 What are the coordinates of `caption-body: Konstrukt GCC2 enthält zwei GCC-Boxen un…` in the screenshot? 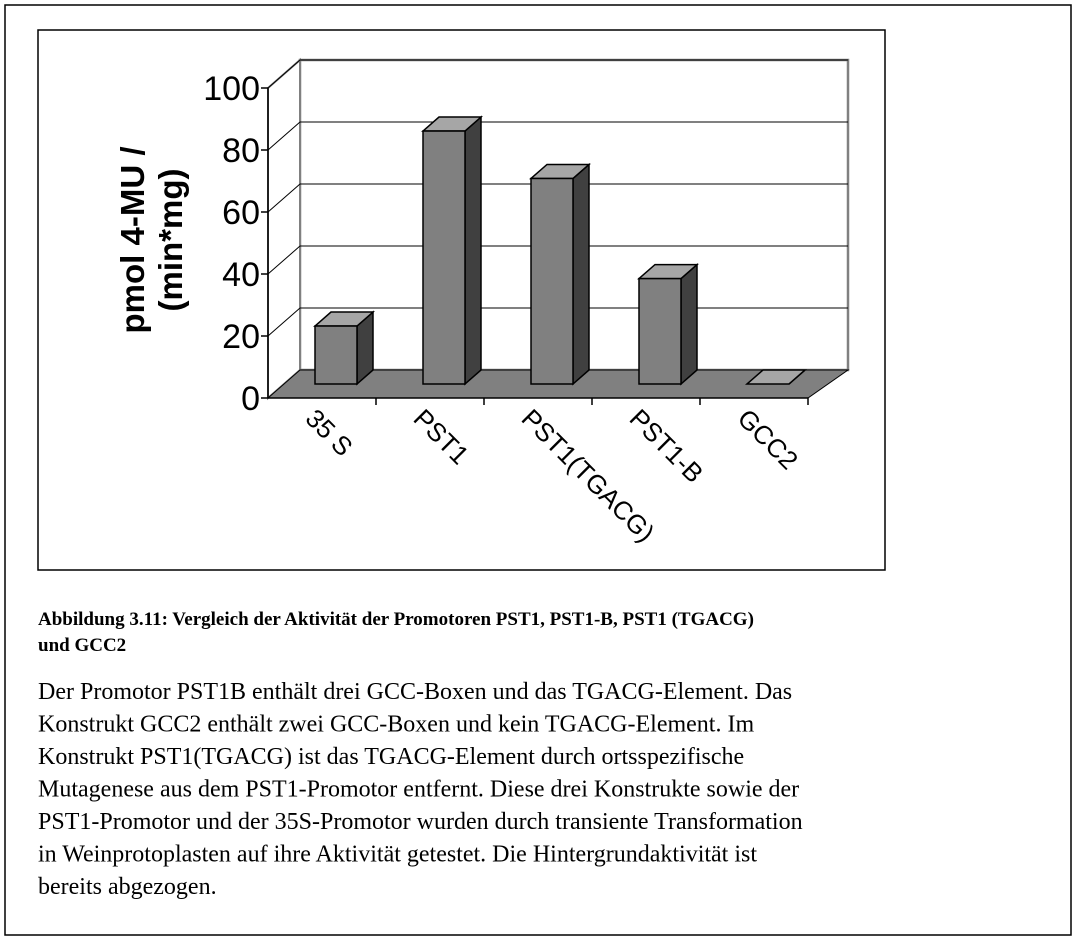 It's located at (396, 725).